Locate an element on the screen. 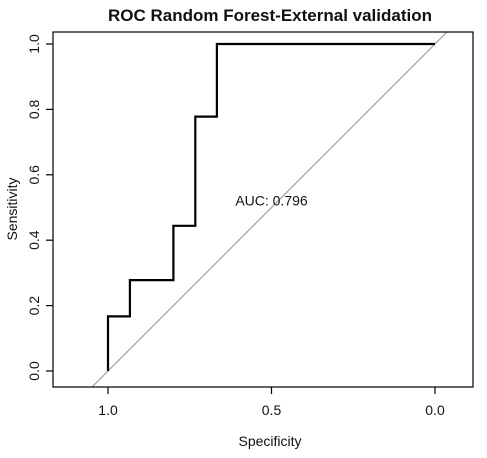  annotation-layer: AUC: 0.796 is located at coordinates (271, 201).